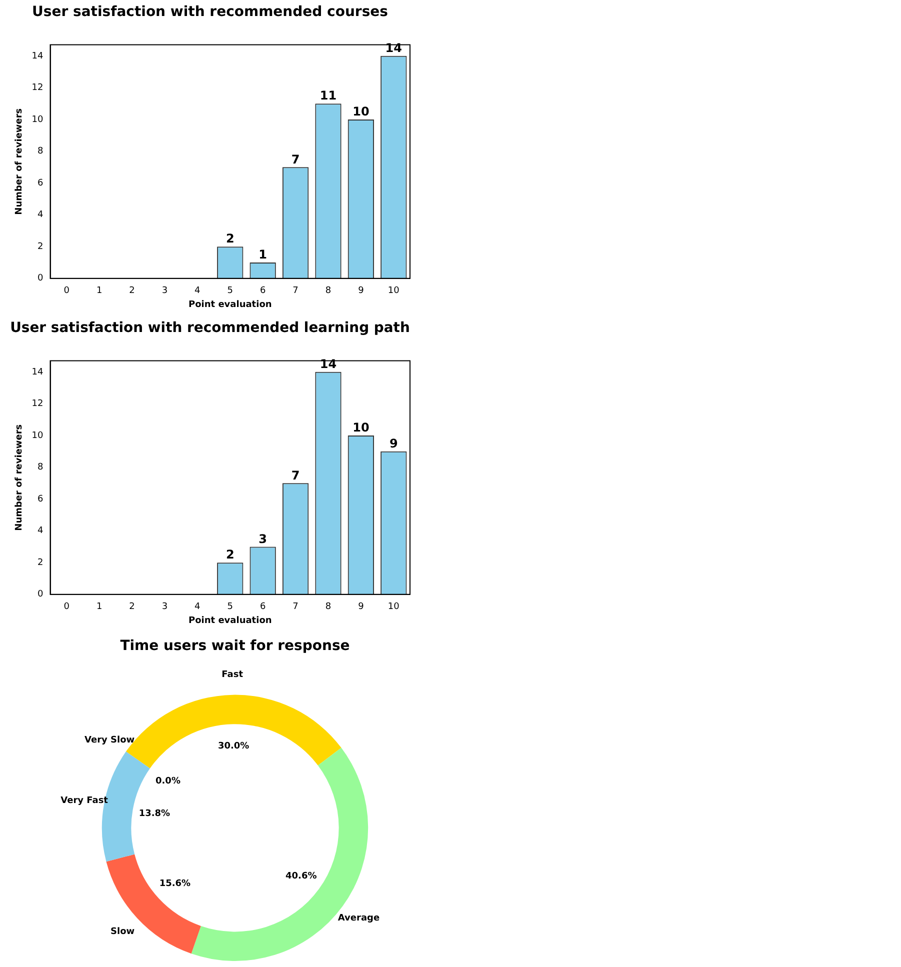  Describe the element at coordinates (301, 876) in the screenshot. I see `data-label: 40.6%` at that location.